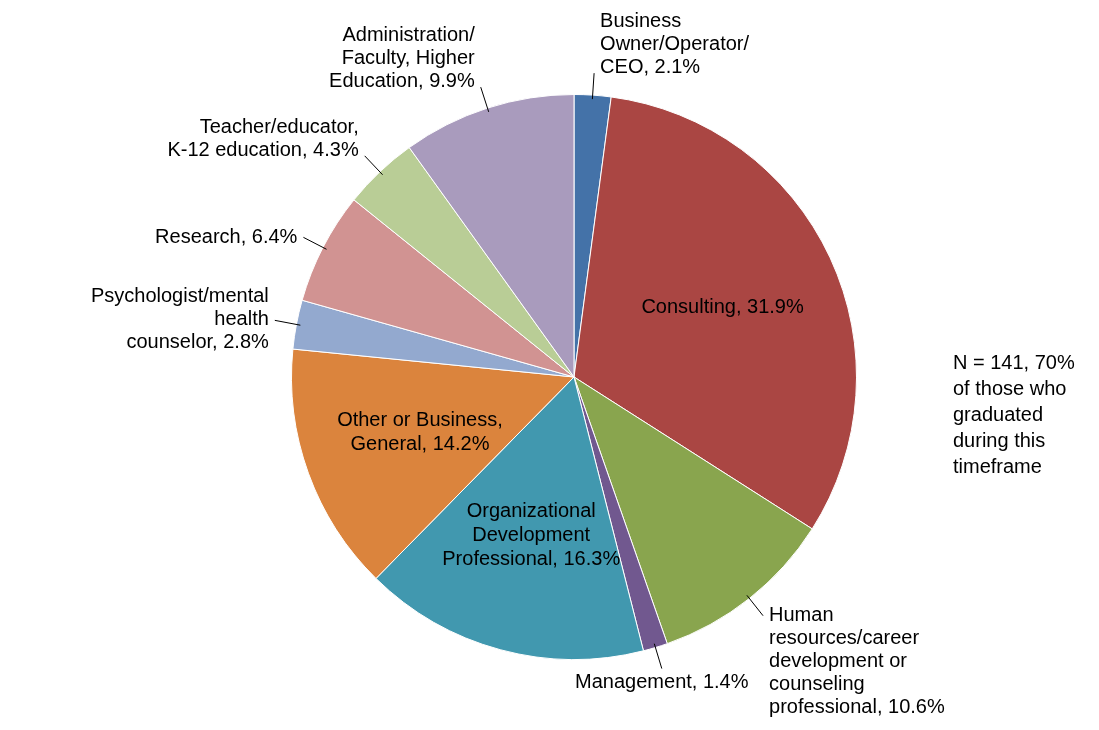 This screenshot has height=730, width=1099. I want to click on slice-label: Consulting, 31.9%, so click(722, 306).